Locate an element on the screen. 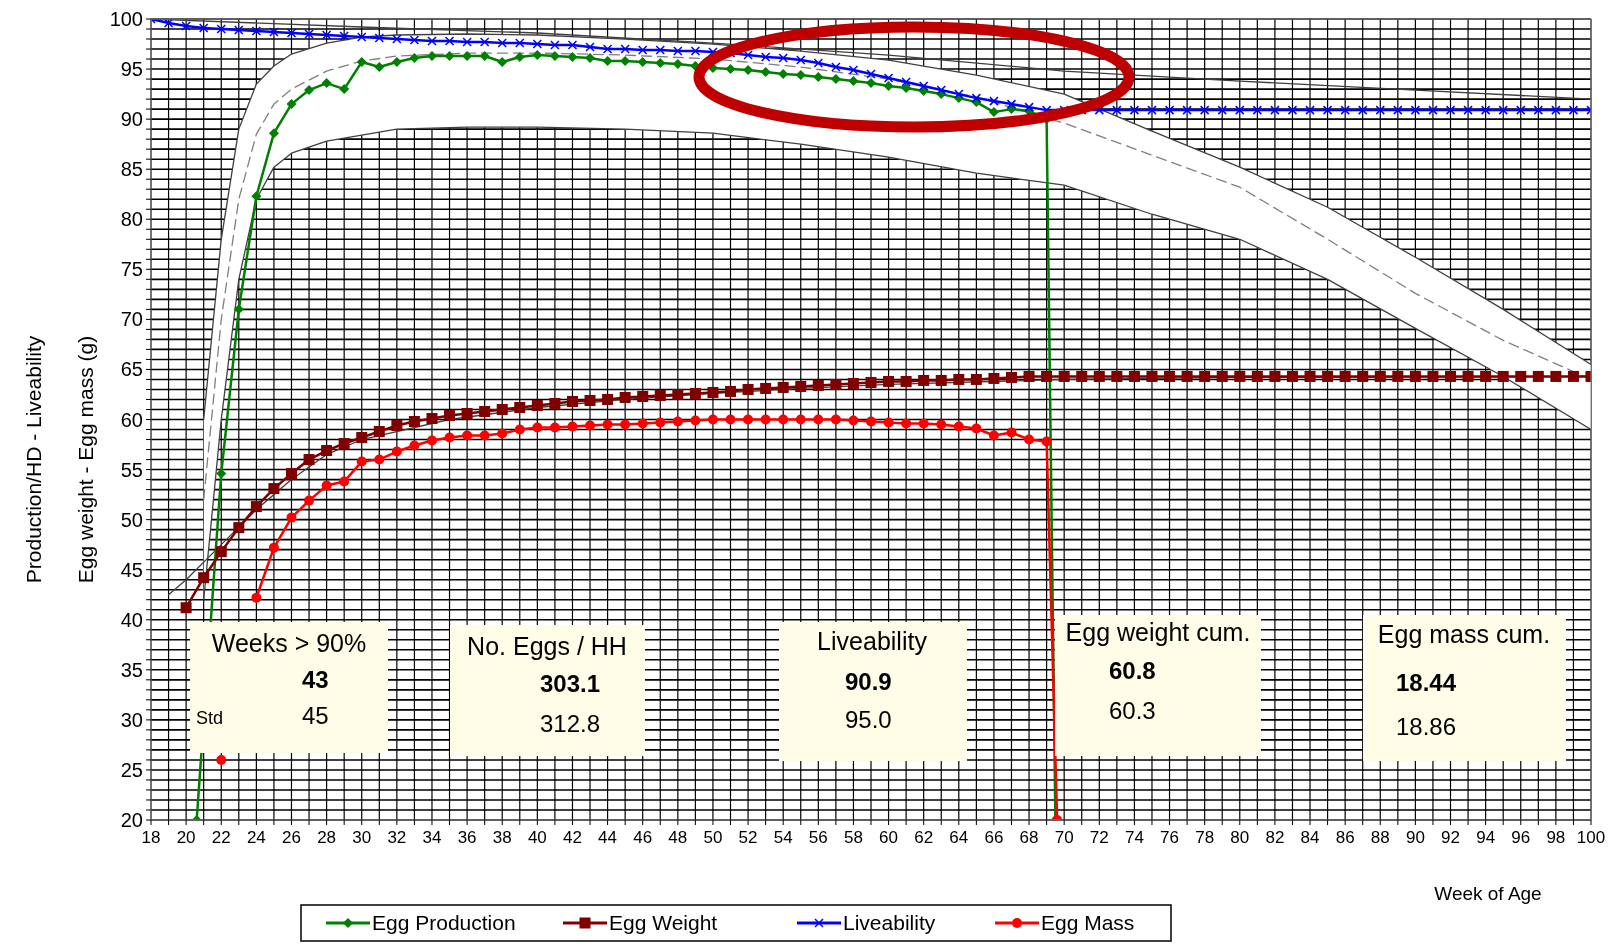 The image size is (1614, 951). y-tick-label: 65 is located at coordinates (131, 369).